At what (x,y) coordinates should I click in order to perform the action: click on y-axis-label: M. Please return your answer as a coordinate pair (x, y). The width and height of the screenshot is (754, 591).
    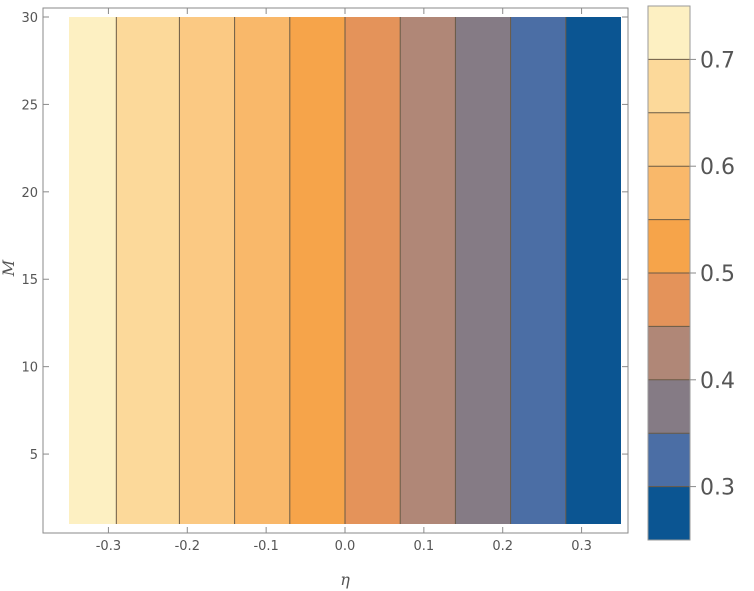
    Looking at the image, I should click on (9, 268).